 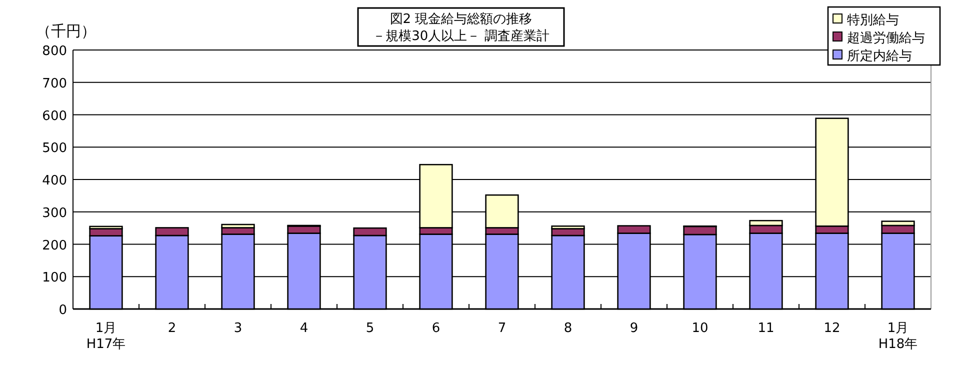 What do you see at coordinates (898, 336) in the screenshot?
I see `x-tick-label: 1月 H18年` at bounding box center [898, 336].